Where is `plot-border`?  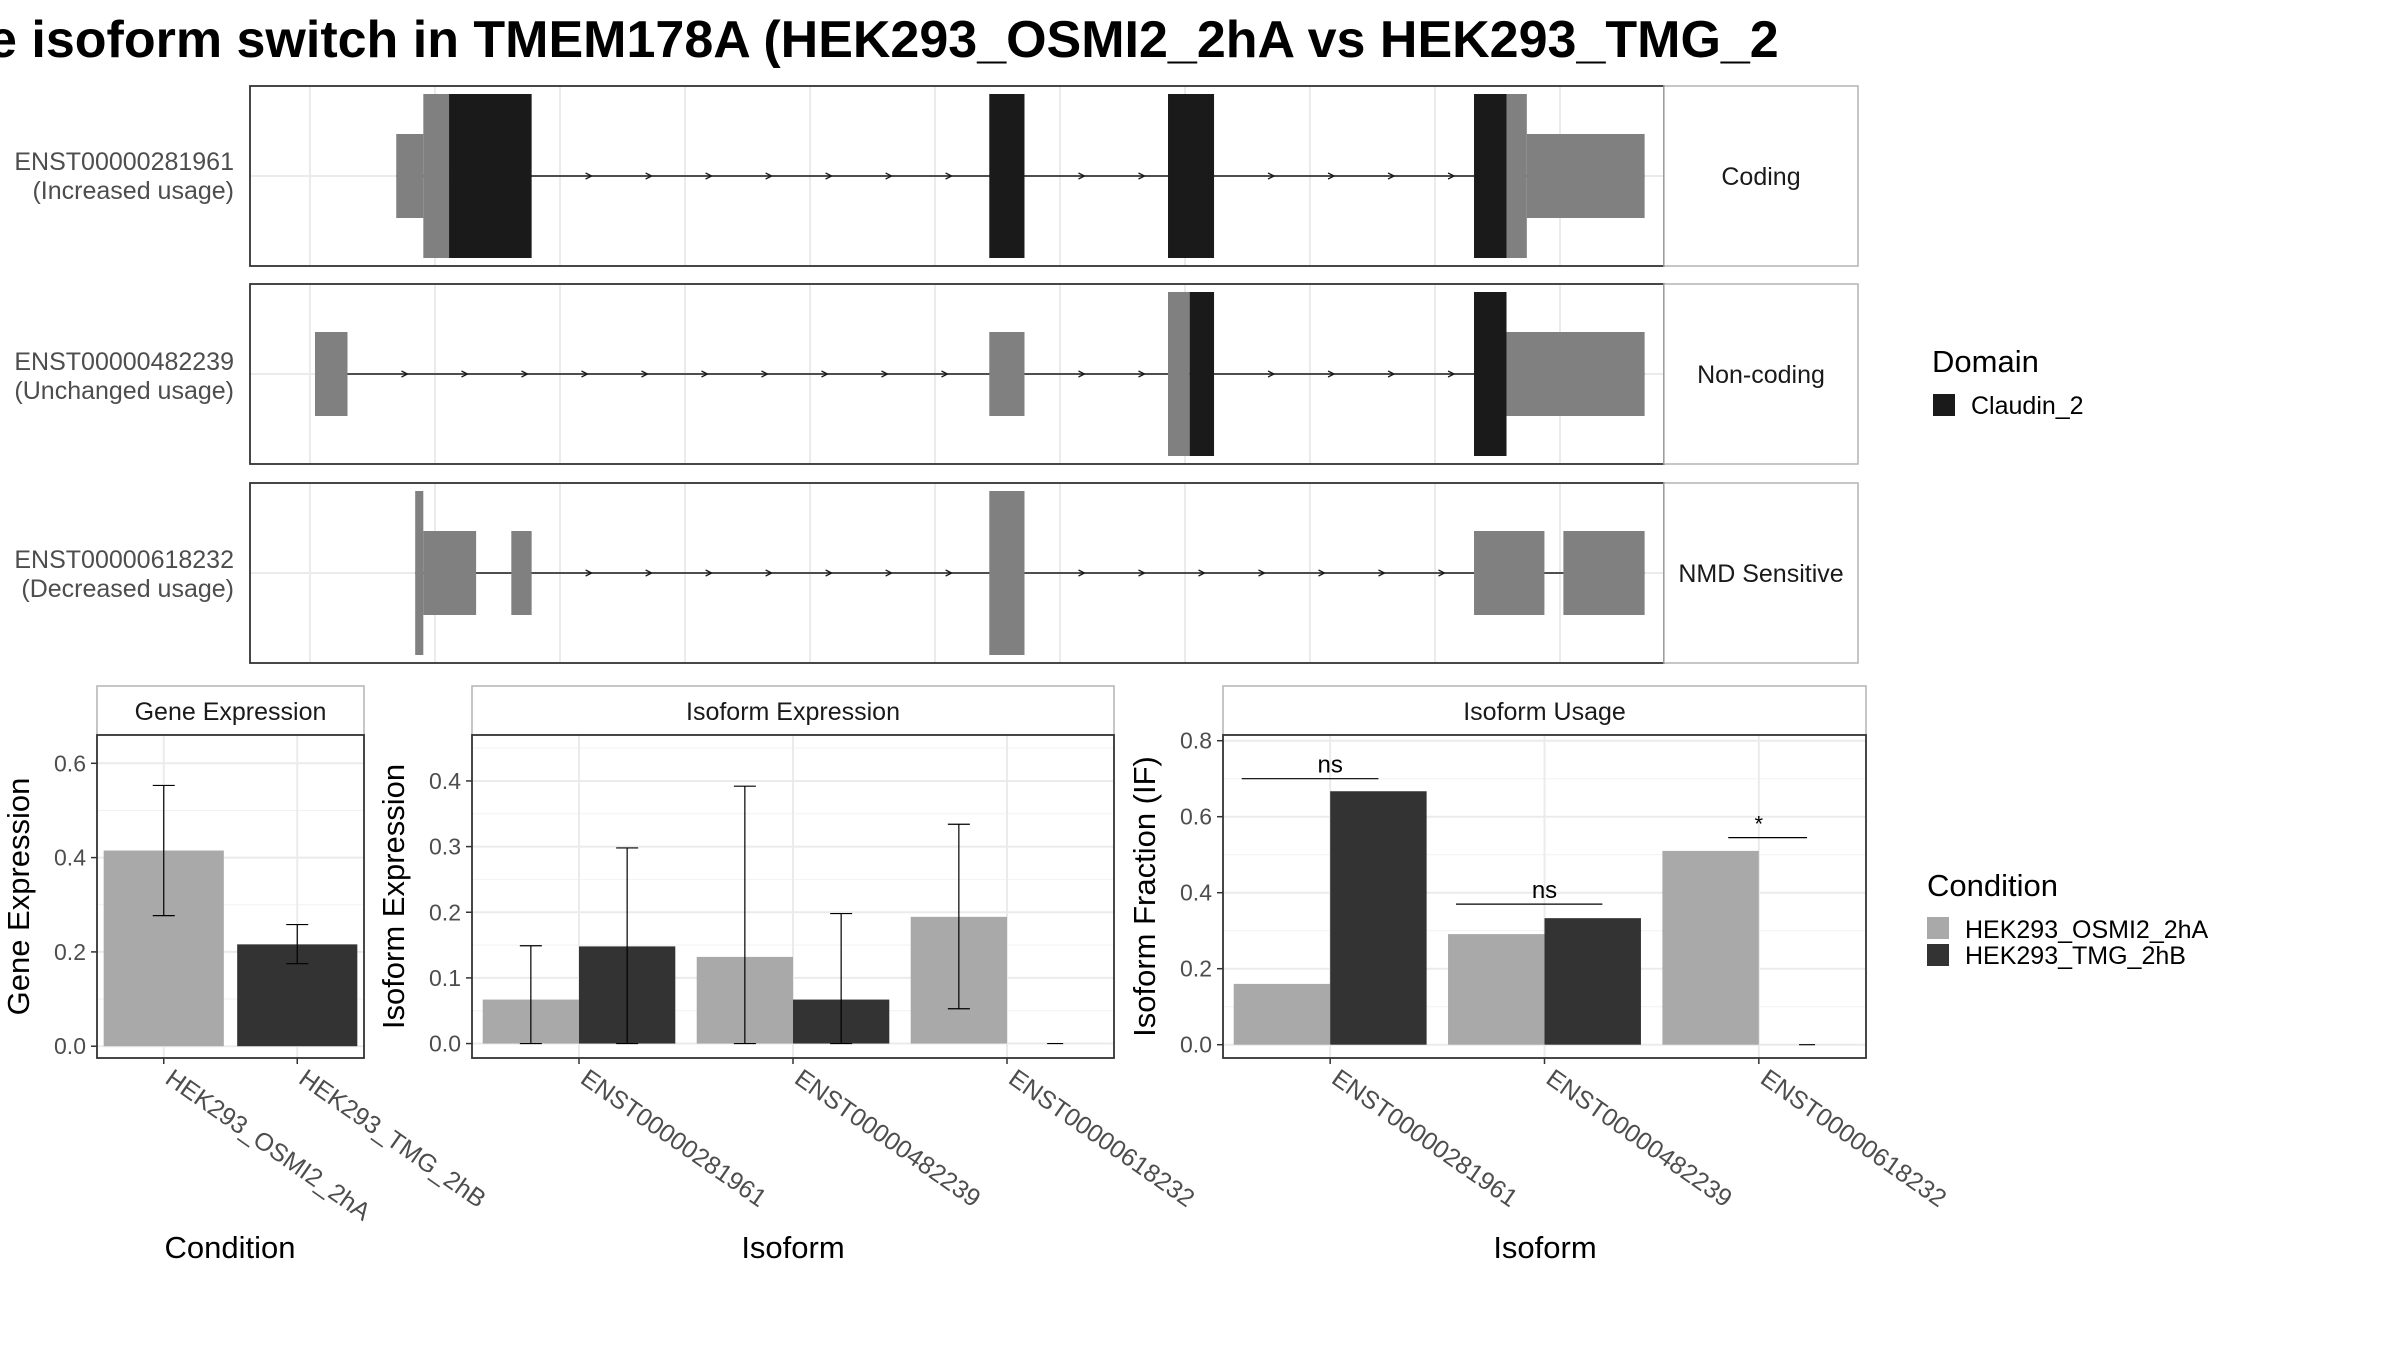 plot-border is located at coordinates (230, 896).